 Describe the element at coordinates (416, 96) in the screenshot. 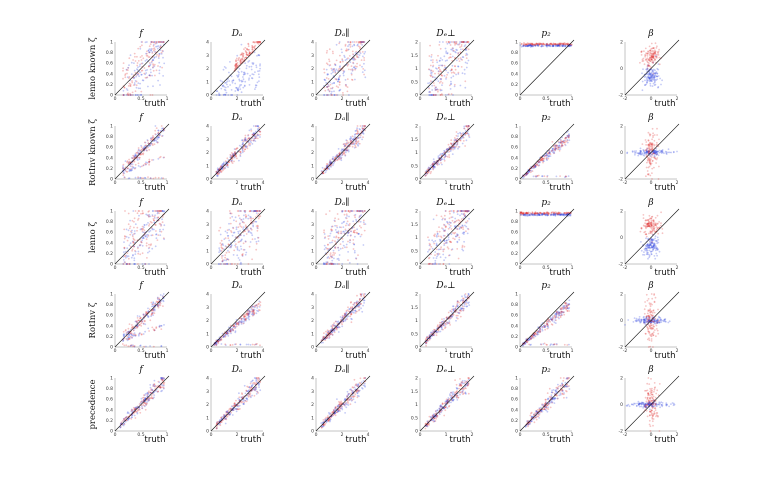

I see `y-tick-label: 0` at that location.